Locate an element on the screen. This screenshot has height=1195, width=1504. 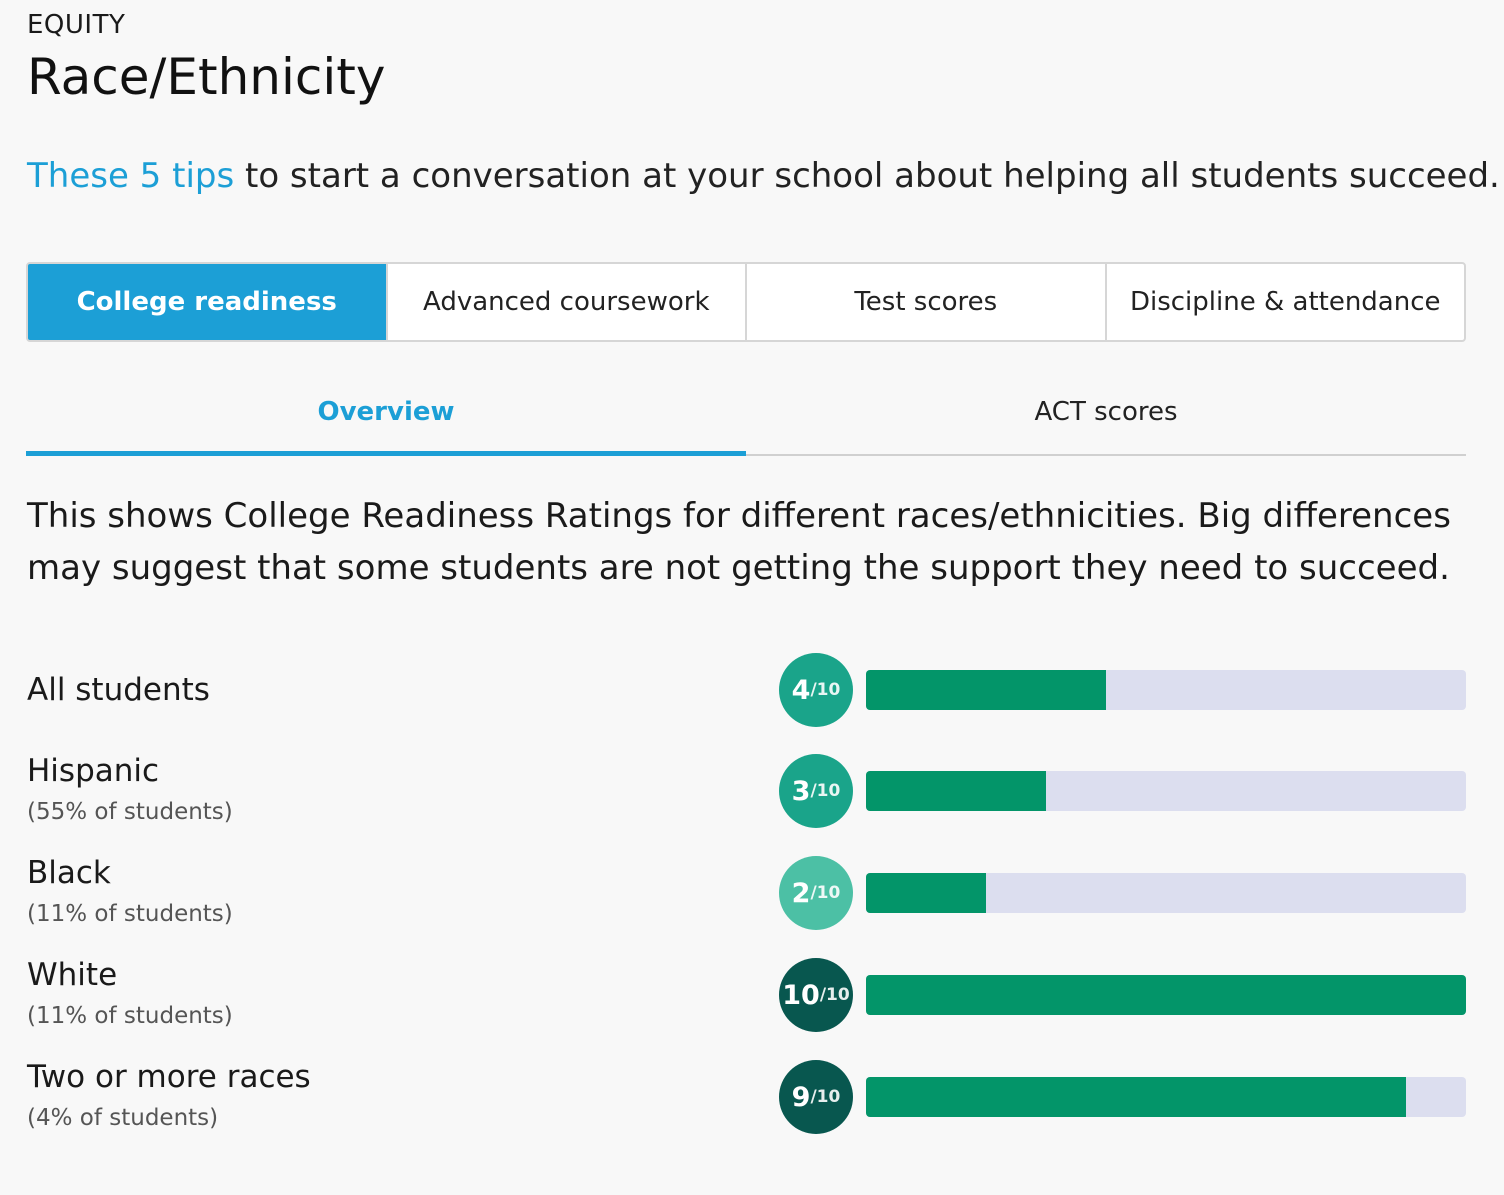
section-eyebrow: EQUITY is located at coordinates (76, 25).